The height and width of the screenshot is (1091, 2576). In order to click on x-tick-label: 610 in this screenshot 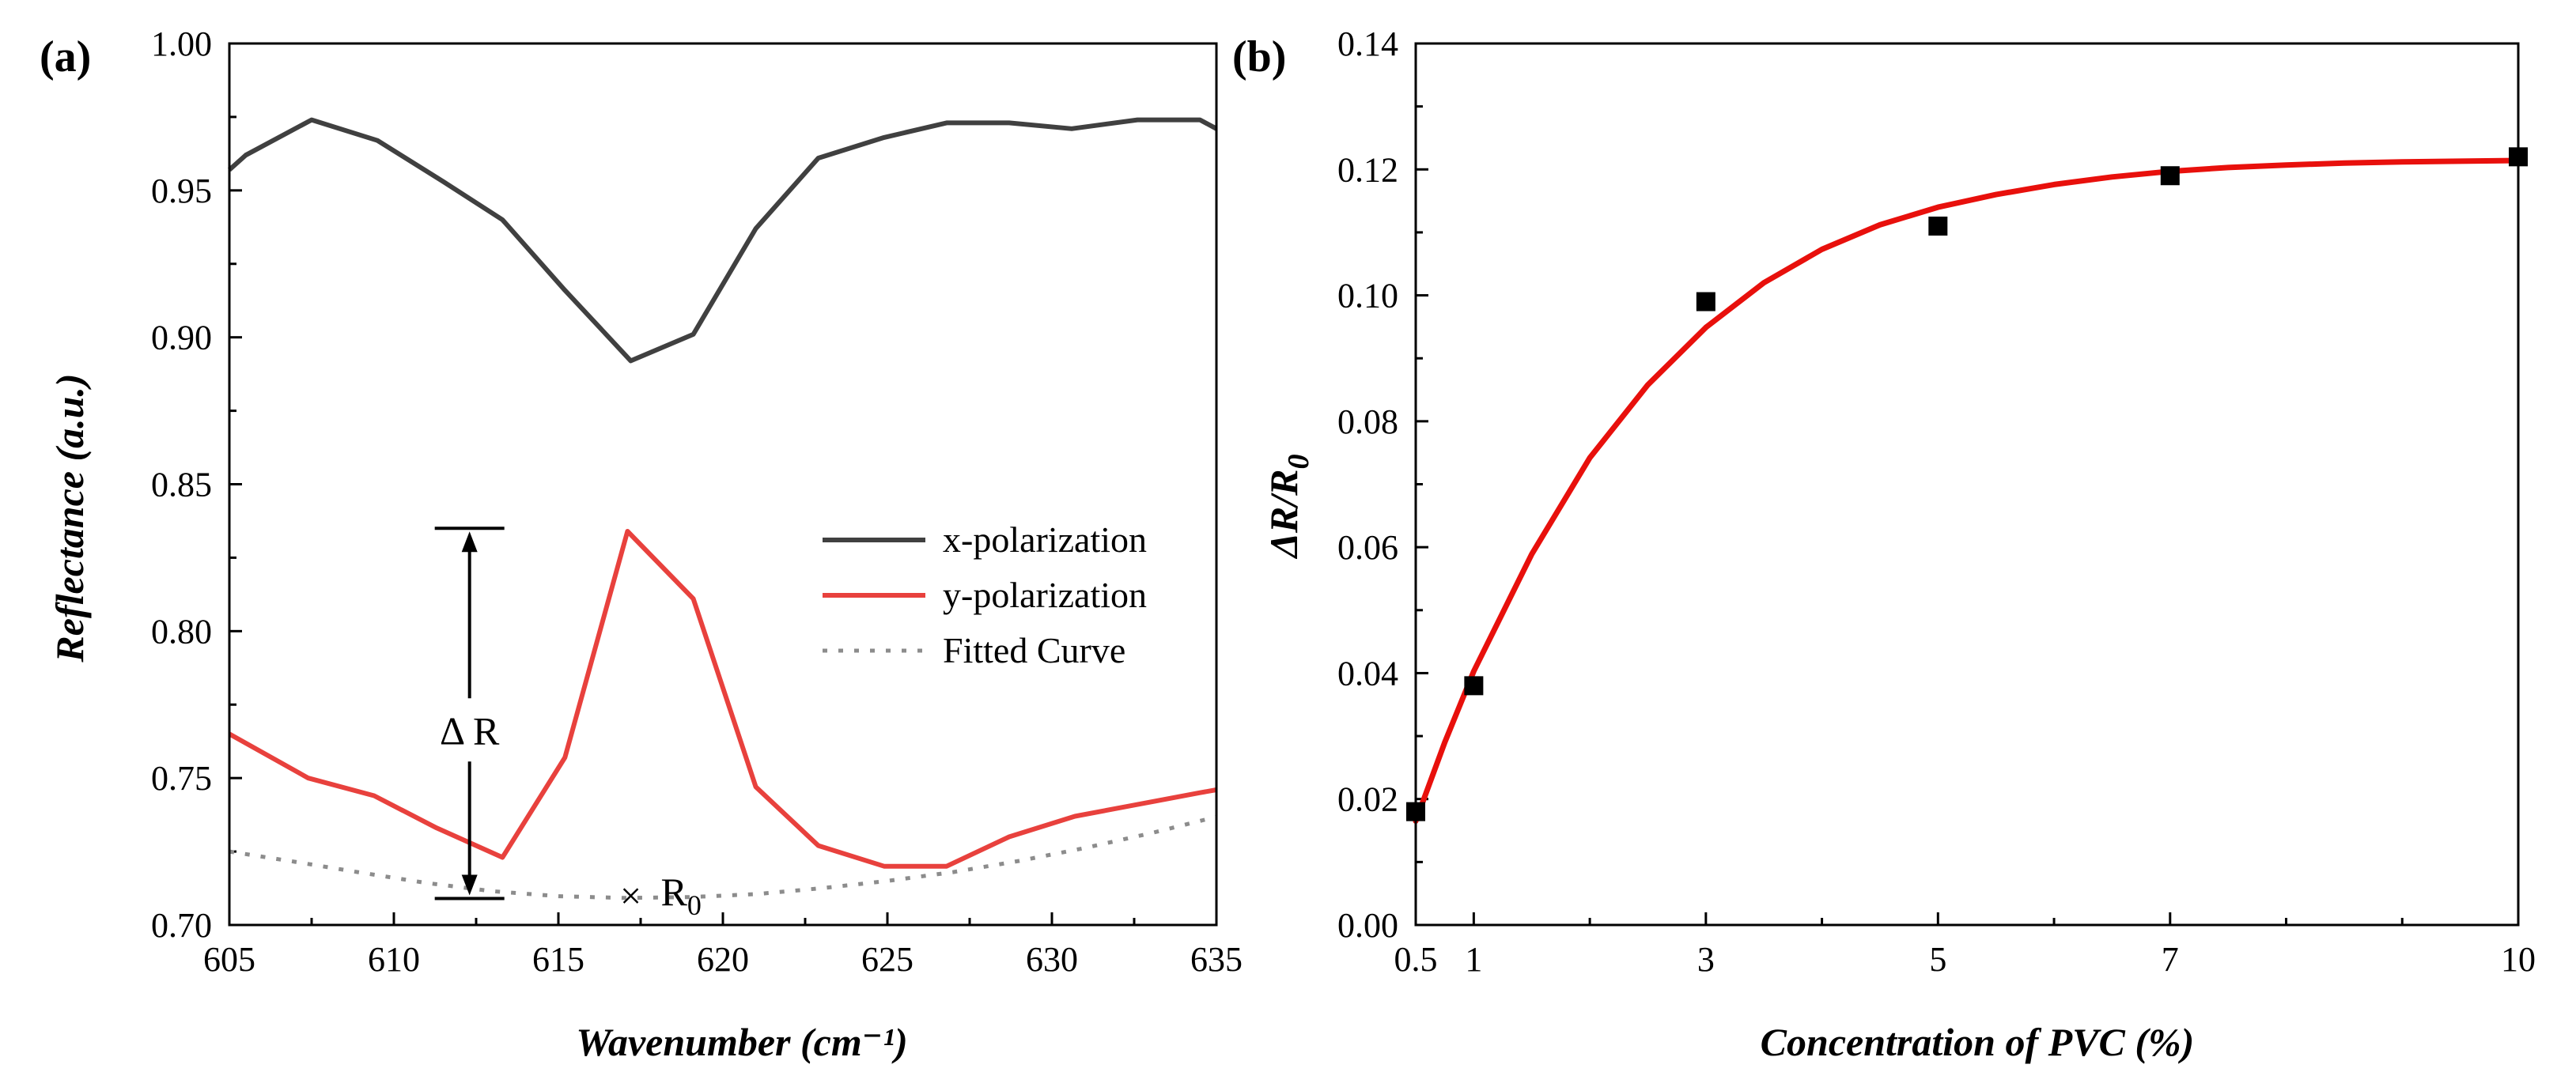, I will do `click(394, 960)`.